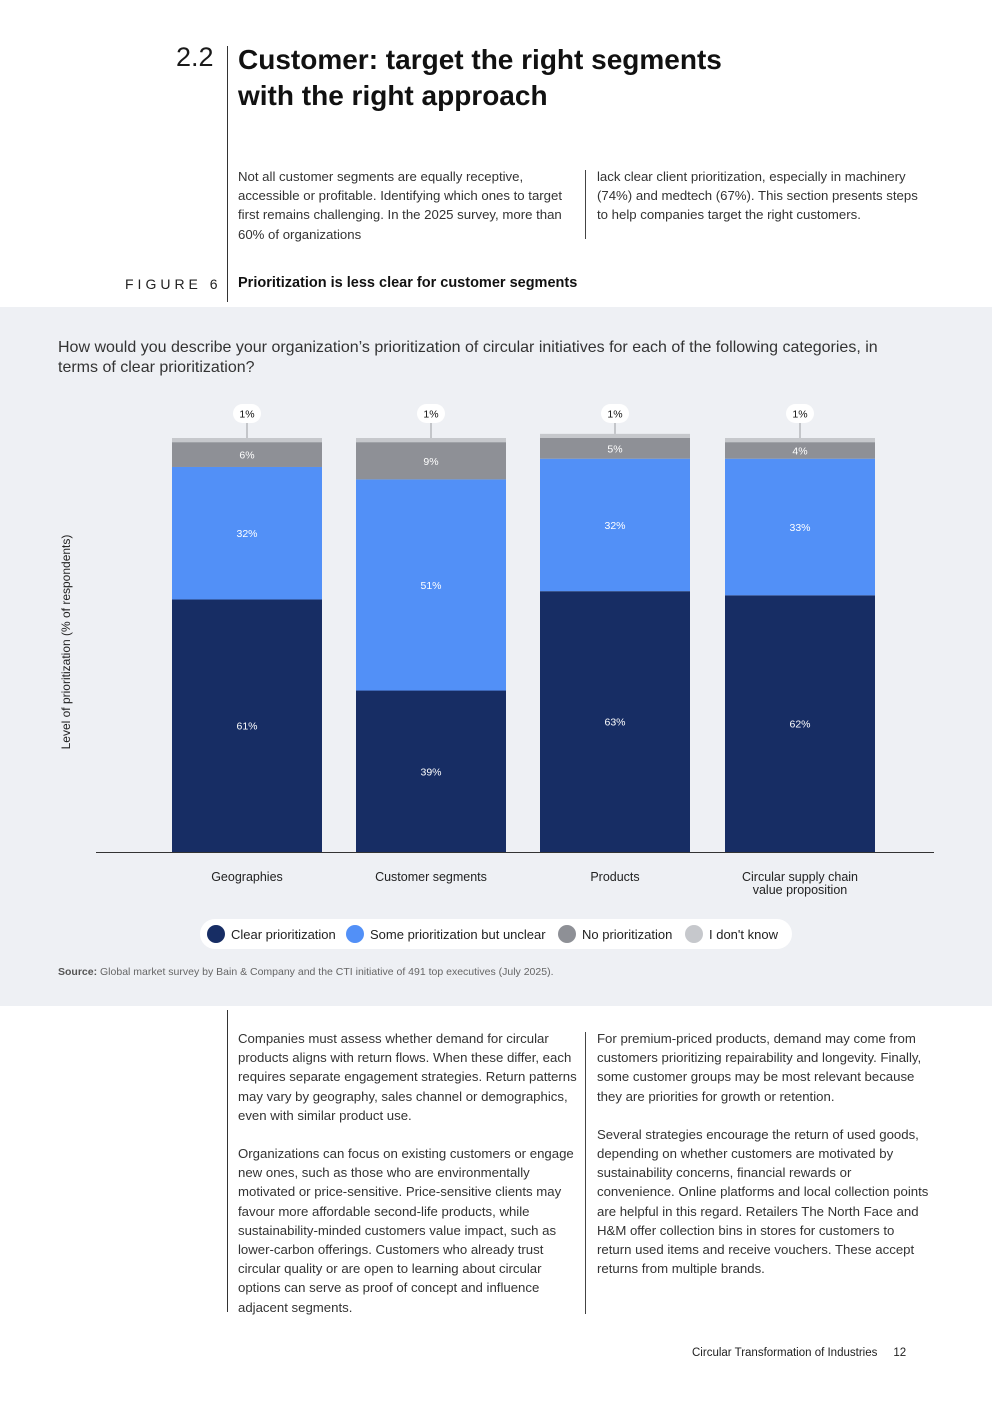 This screenshot has height=1403, width=992. I want to click on bar-segment-some-prioritization-but-unclear-customer-segments, so click(431, 585).